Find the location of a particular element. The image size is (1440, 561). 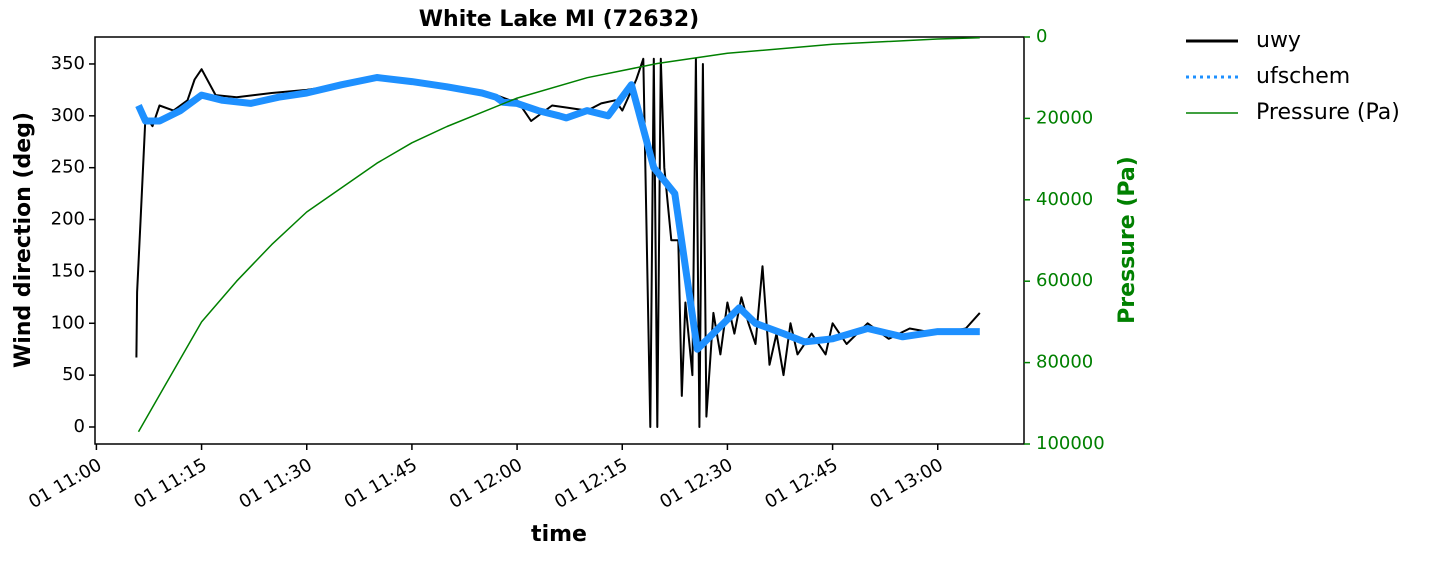

x-tick-label: 01 11:15 is located at coordinates (170, 483).